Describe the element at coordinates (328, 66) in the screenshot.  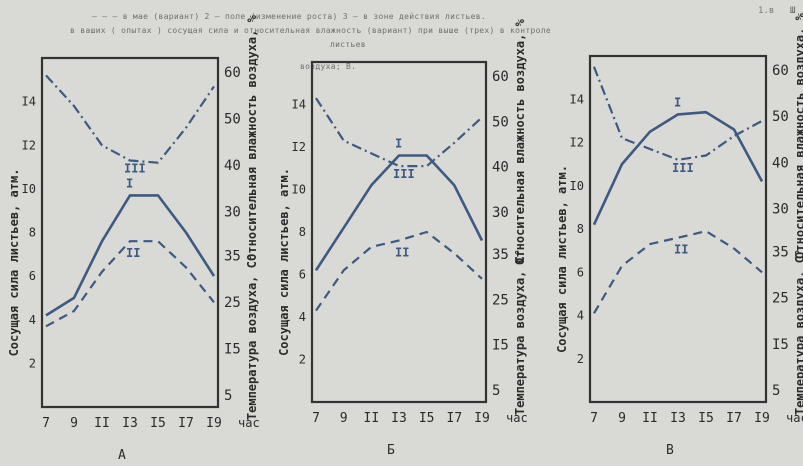
I see `caption-line-4: воздуха; В.` at that location.